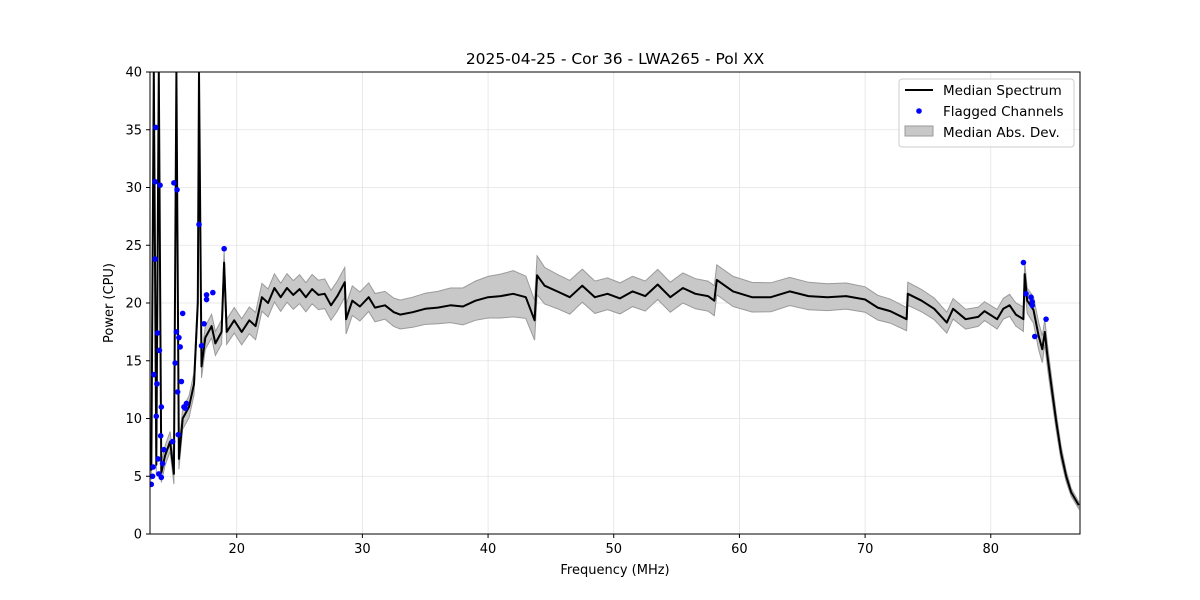 The image size is (1200, 600). I want to click on x-tick-label: 40, so click(488, 549).